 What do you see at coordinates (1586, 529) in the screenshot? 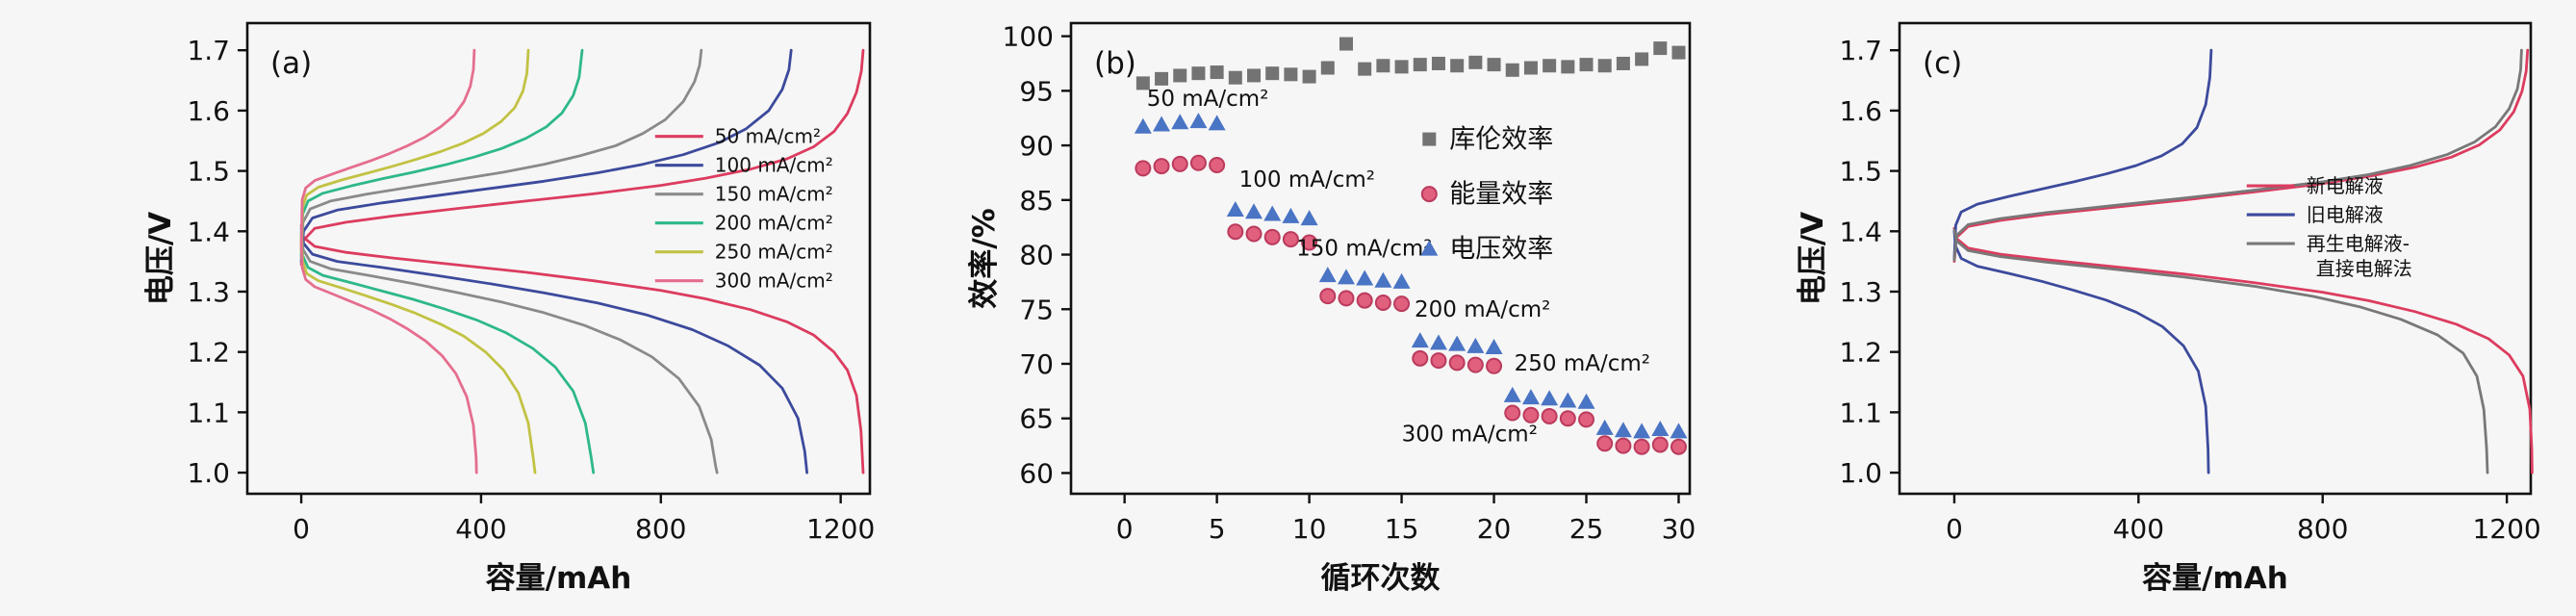
I see `x-tick-label: 25` at bounding box center [1586, 529].